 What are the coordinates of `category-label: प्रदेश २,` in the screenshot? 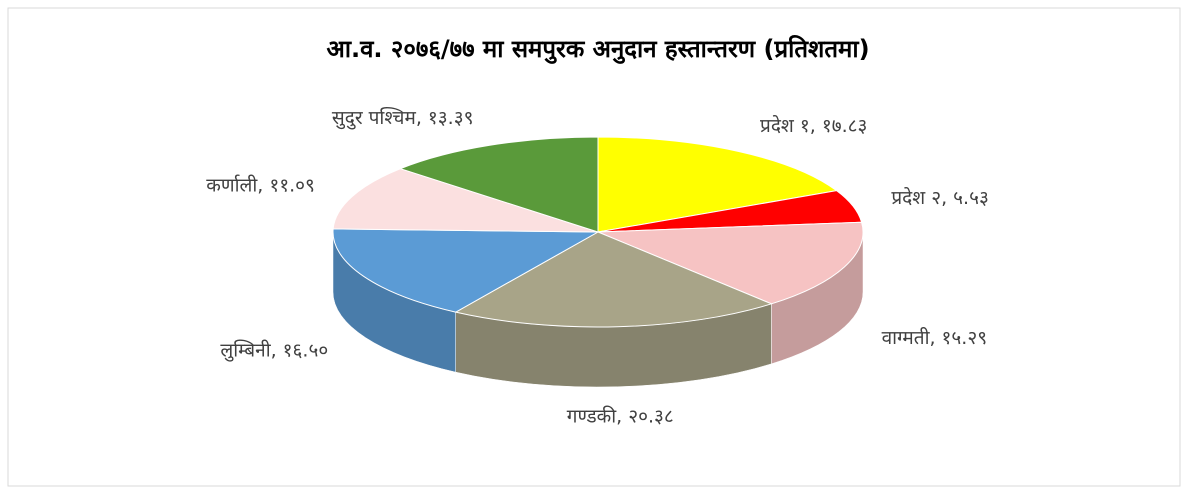 It's located at (919, 196).